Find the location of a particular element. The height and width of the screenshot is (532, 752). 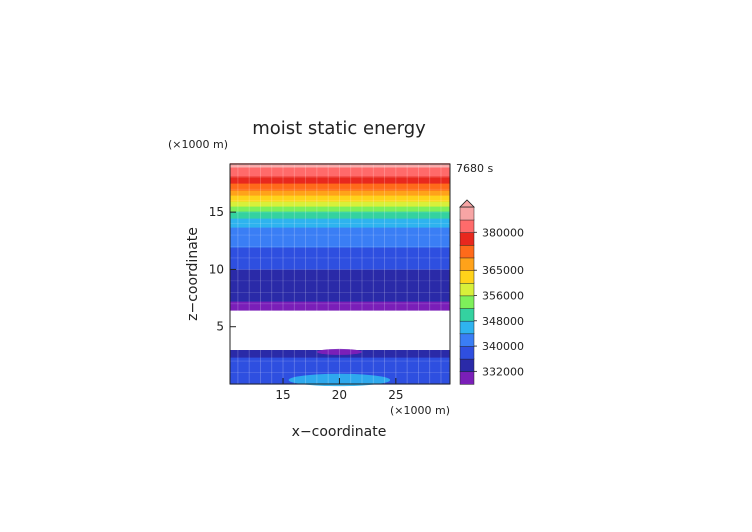

x-tick-label: 25 is located at coordinates (395, 395).